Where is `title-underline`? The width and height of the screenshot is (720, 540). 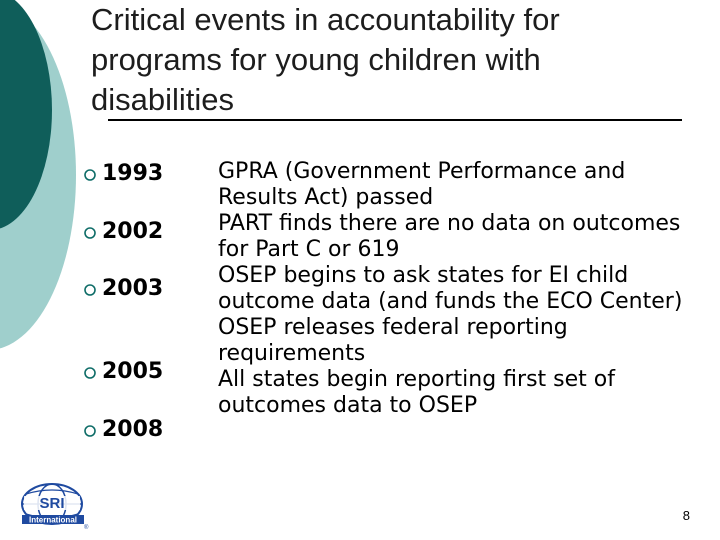
title-underline is located at coordinates (395, 120).